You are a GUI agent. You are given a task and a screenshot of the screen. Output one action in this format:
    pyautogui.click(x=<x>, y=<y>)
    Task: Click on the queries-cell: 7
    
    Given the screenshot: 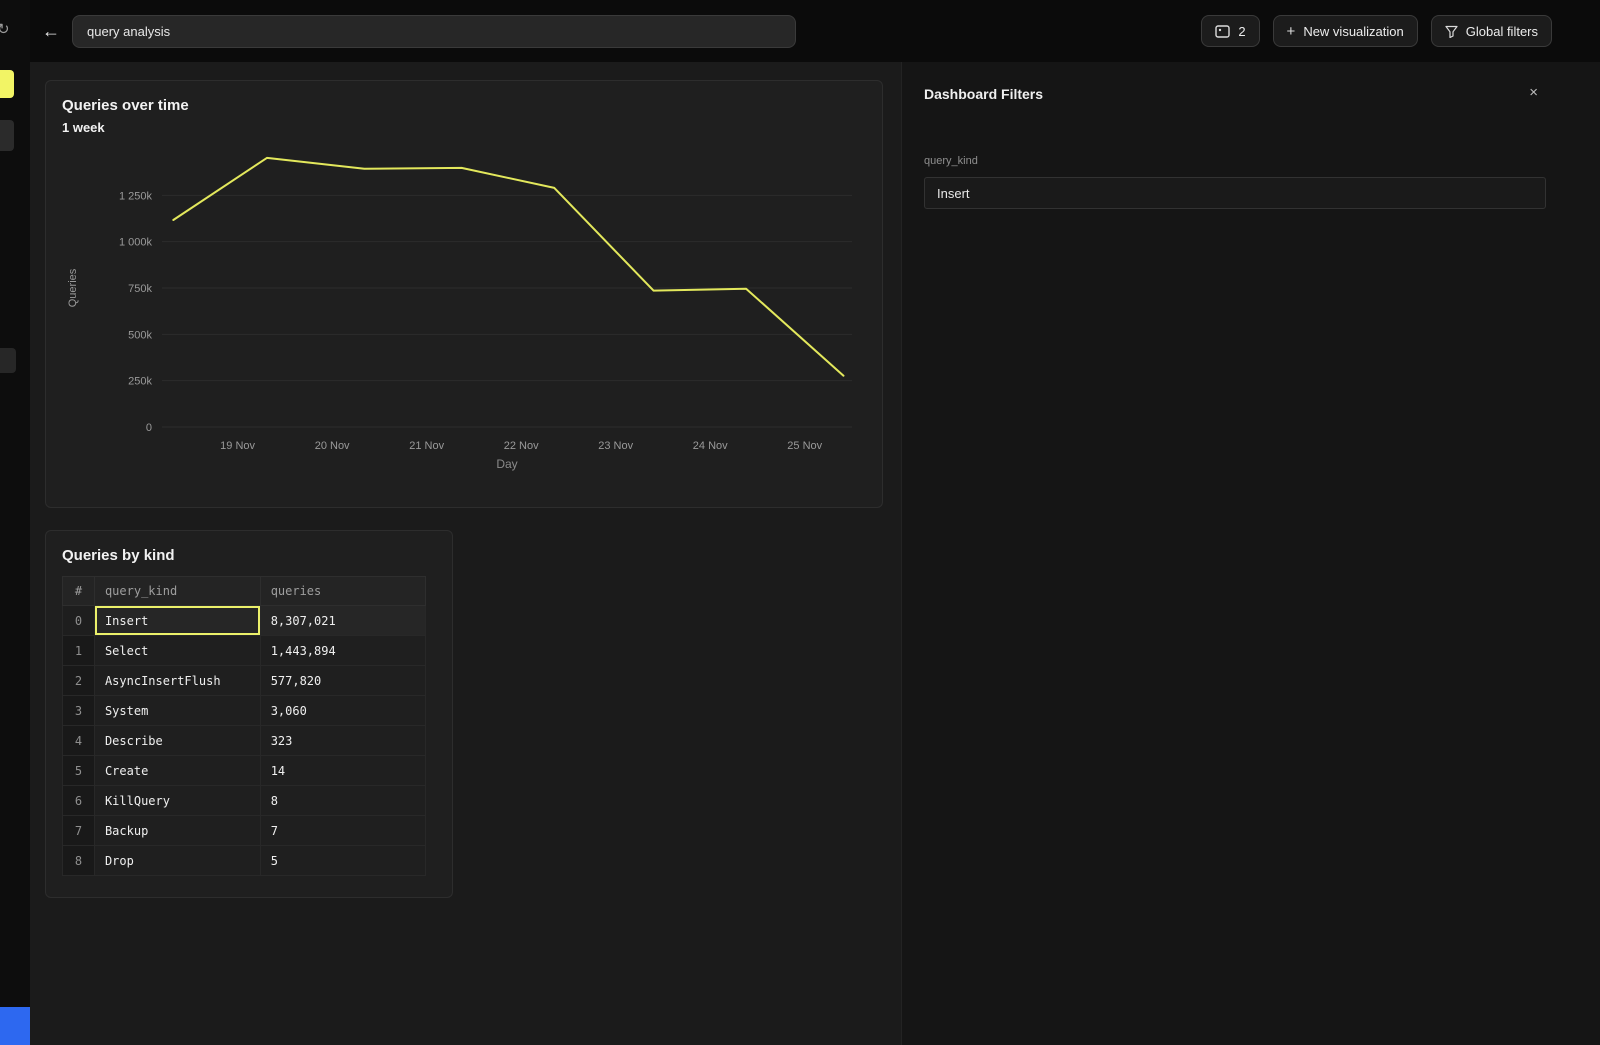 What is the action you would take?
    pyautogui.click(x=343, y=830)
    